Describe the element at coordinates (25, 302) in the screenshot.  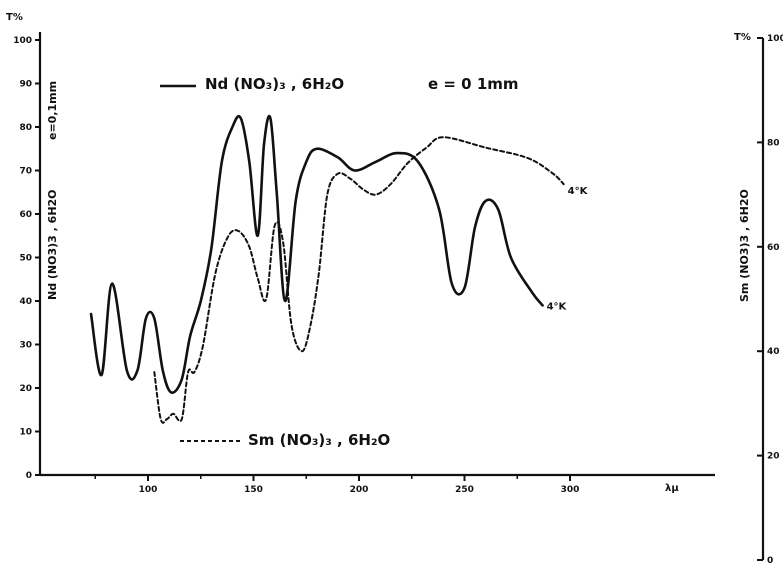
I see `left-tick-label-4: 40` at that location.